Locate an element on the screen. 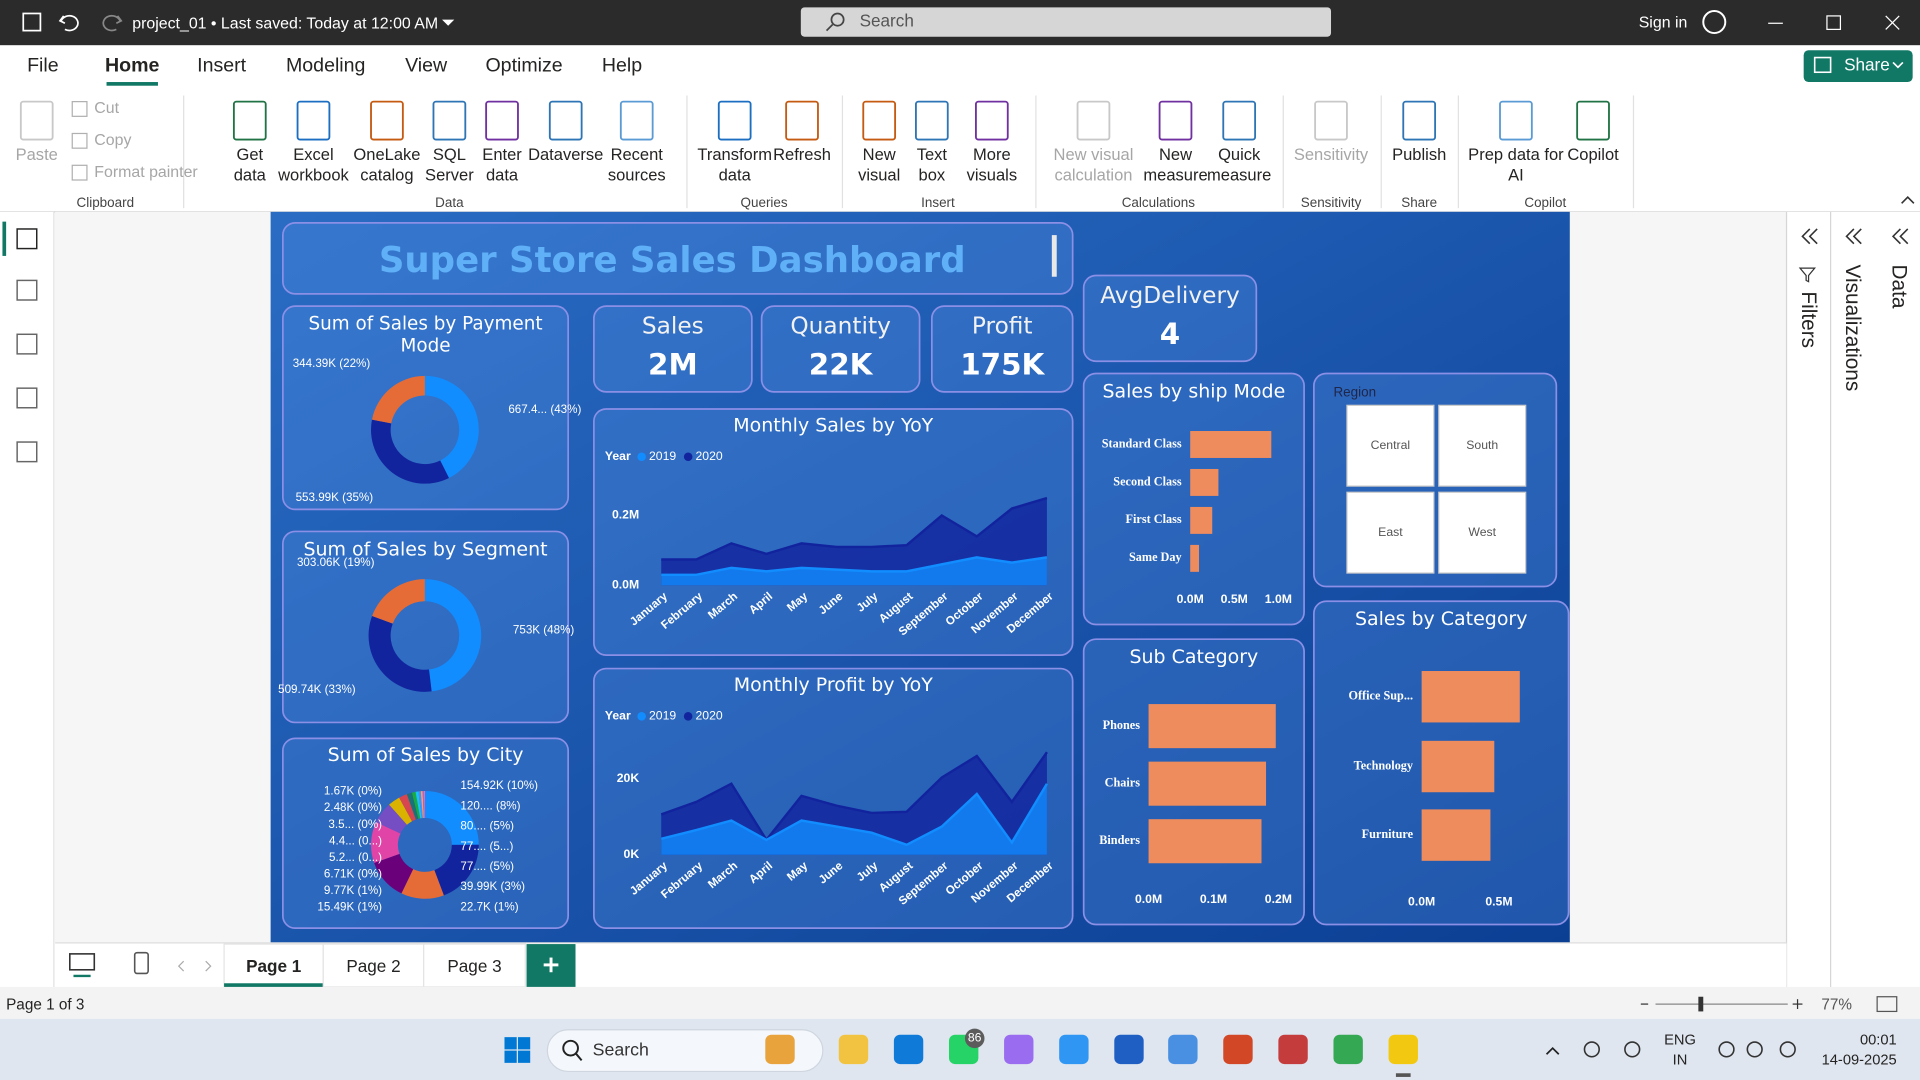 The width and height of the screenshot is (1920, 1080). ribbon-button: visuals is located at coordinates (992, 175).